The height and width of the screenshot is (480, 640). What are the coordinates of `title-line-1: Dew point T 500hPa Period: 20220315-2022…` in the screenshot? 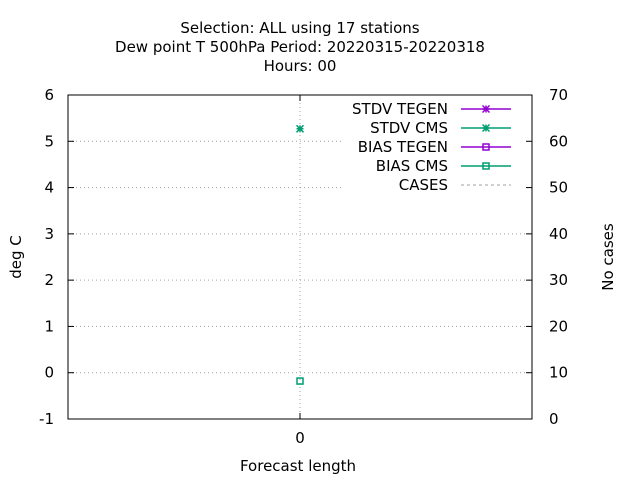 It's located at (300, 47).